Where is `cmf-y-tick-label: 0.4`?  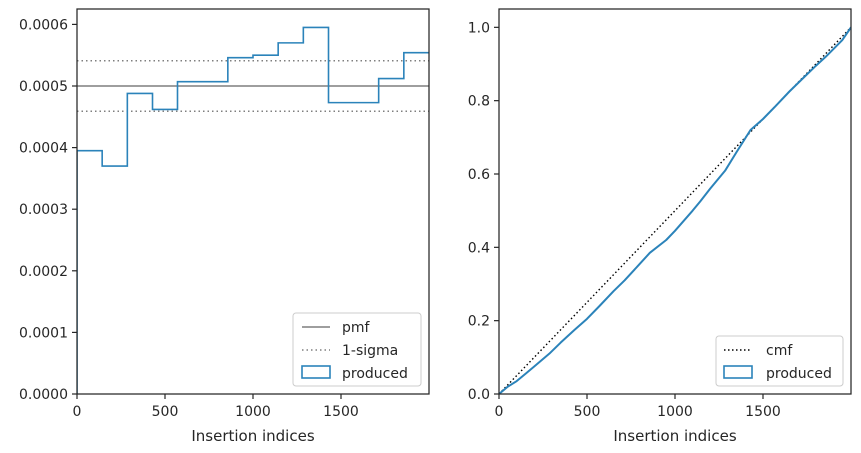 cmf-y-tick-label: 0.4 is located at coordinates (479, 248).